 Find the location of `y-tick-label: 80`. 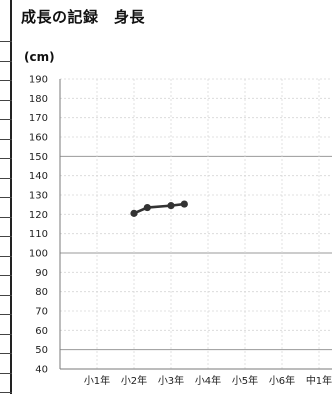

y-tick-label: 80 is located at coordinates (41, 292).